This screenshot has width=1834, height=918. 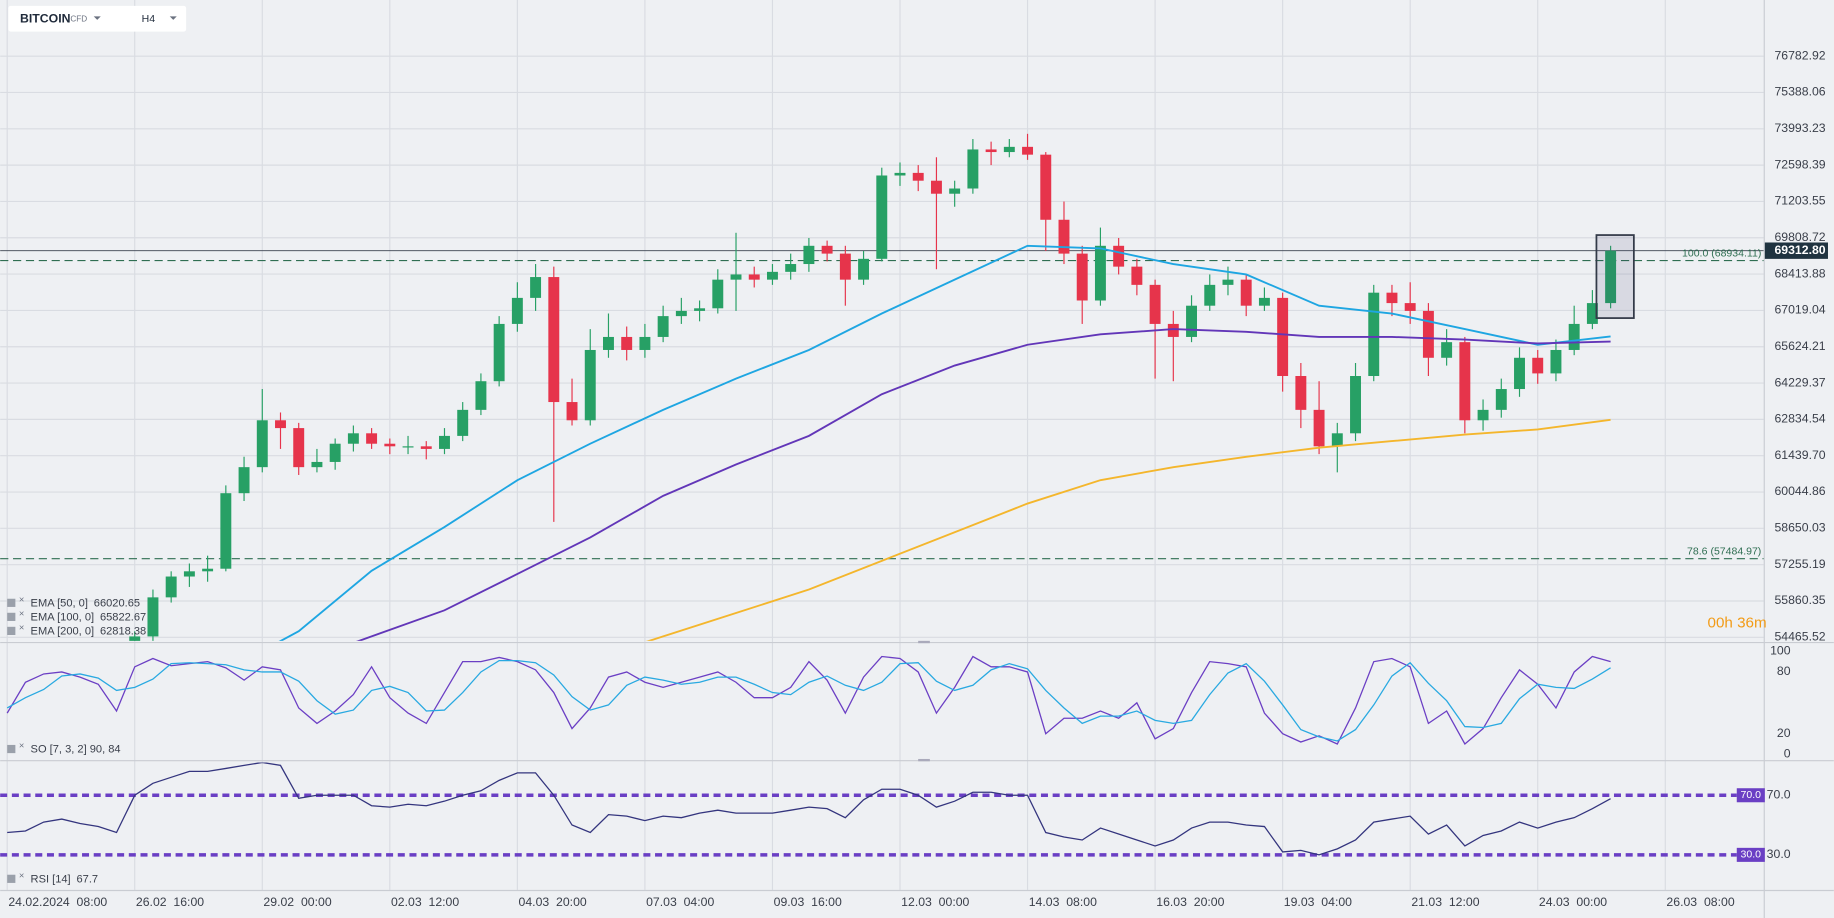 I want to click on y-tick-label: 54465.52, so click(x=1799, y=637).